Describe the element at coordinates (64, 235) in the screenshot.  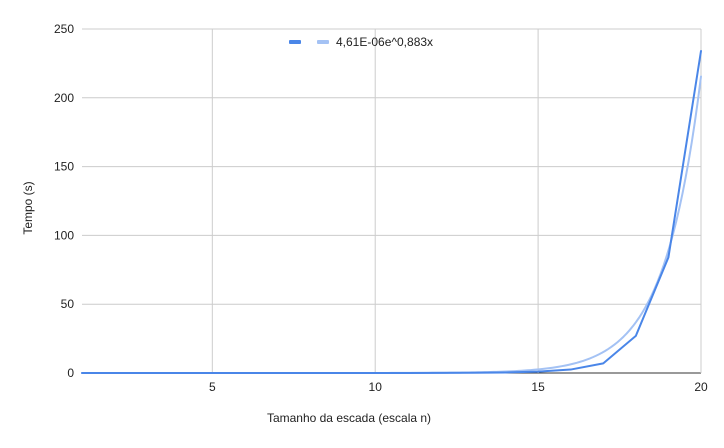
I see `y-tick-label: 100` at that location.